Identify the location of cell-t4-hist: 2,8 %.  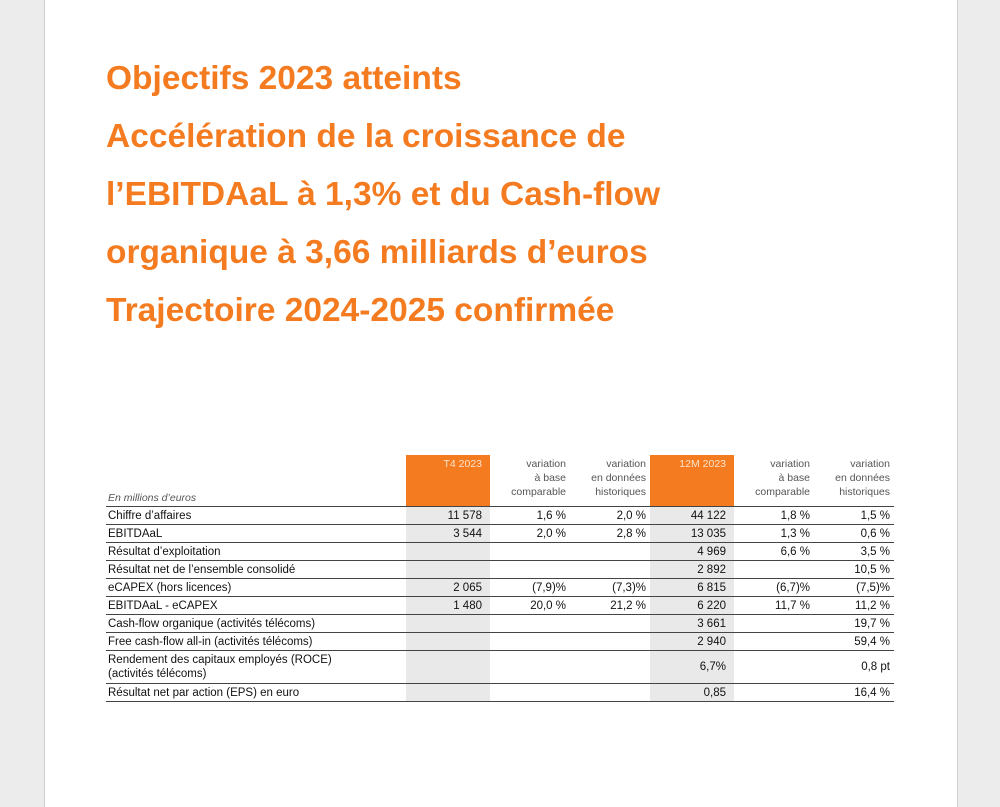
(631, 533).